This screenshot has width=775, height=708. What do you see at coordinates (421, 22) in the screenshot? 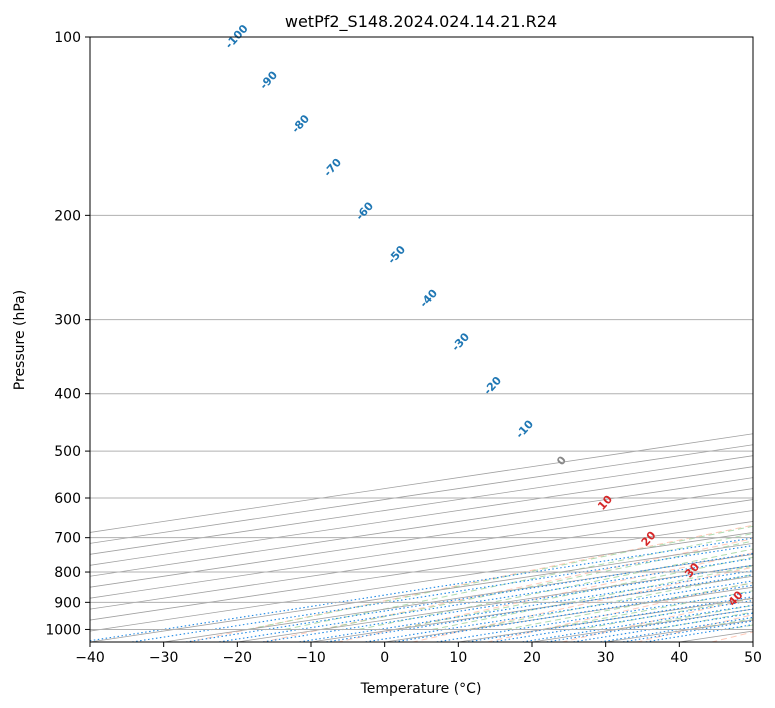
I see `chart-title: wetPf2_S148.2024.024.14.21.R24` at bounding box center [421, 22].